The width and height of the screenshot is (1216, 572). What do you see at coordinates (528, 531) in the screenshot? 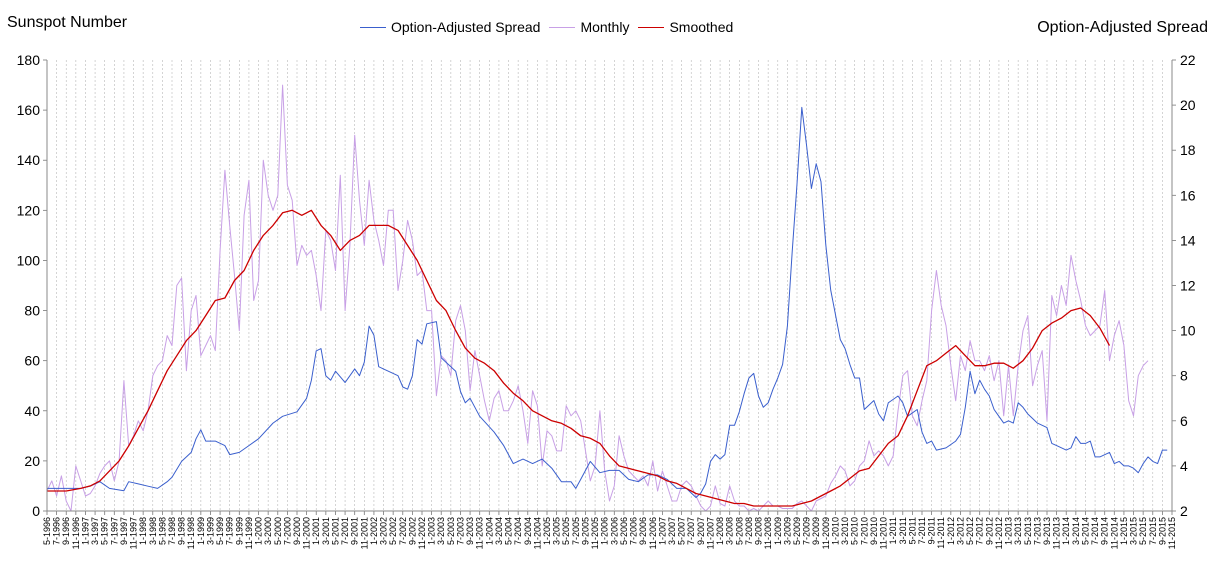
I see `x-tick-label: 9-2004` at bounding box center [528, 531].